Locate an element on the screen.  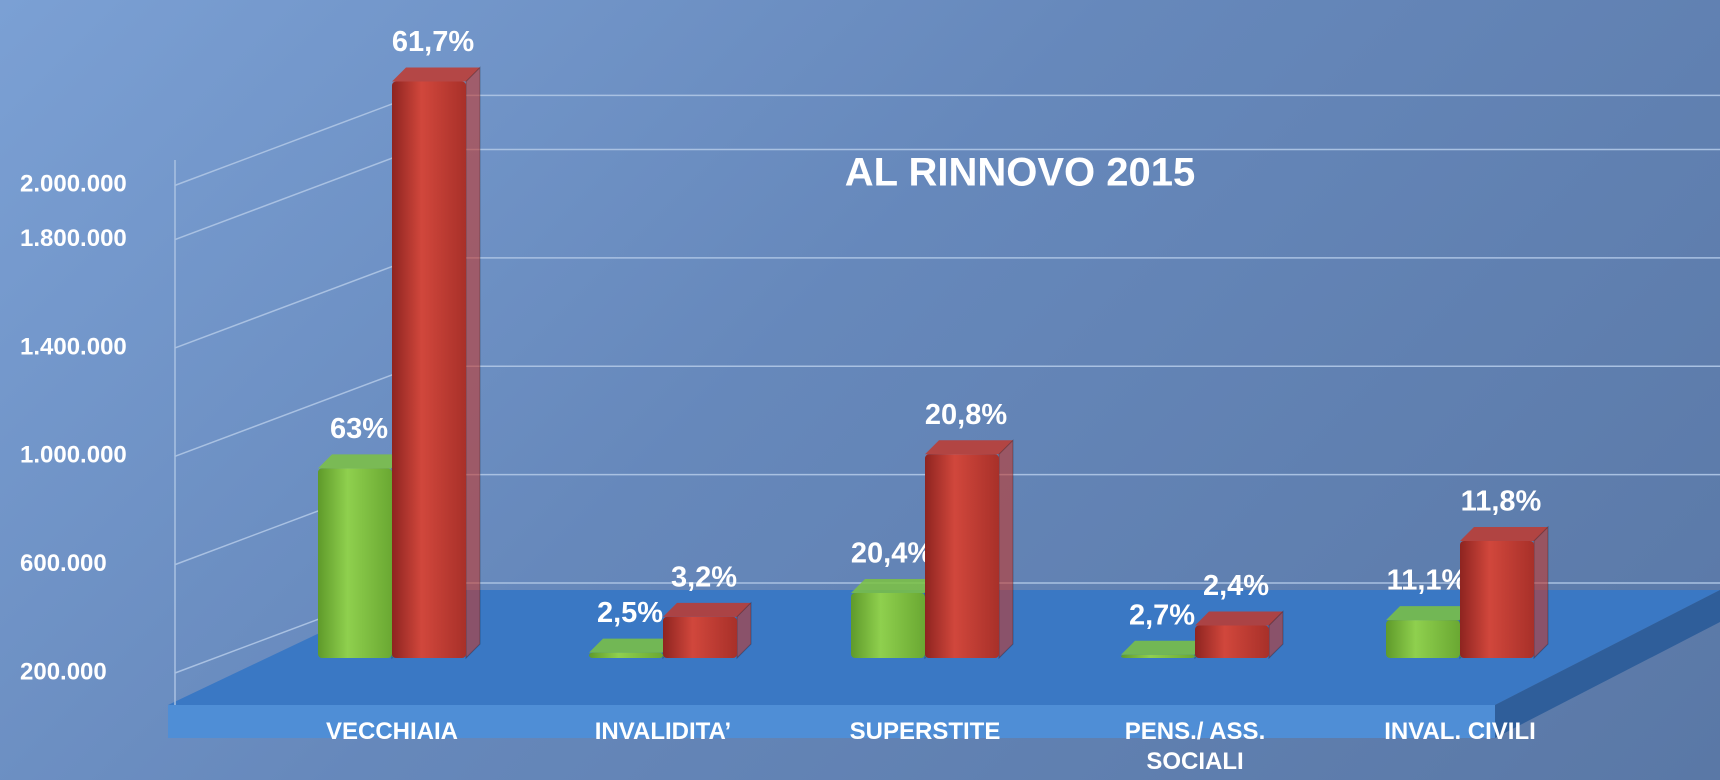
data-label: 2,5% is located at coordinates (630, 613).